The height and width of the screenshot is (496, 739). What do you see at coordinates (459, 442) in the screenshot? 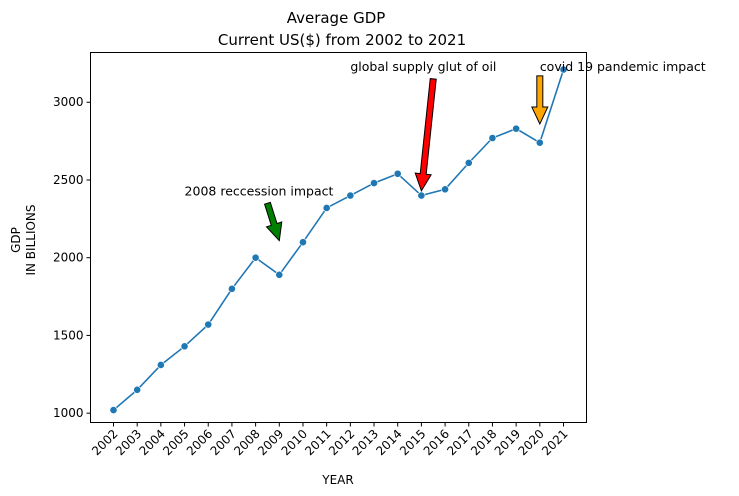
I see `x-tick-label: 2017` at bounding box center [459, 442].